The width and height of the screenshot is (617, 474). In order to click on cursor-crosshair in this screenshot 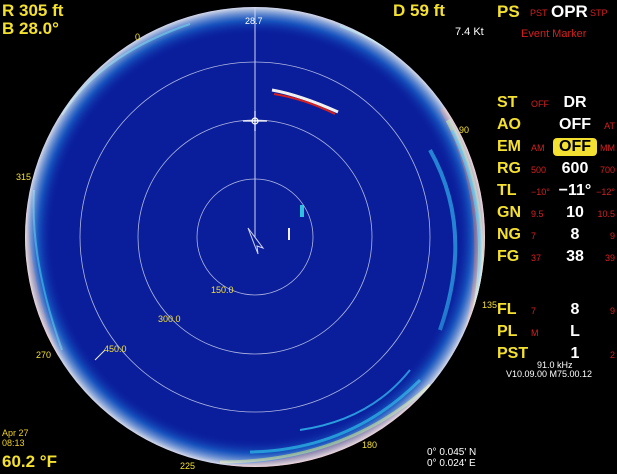, I will do `click(255, 121)`.